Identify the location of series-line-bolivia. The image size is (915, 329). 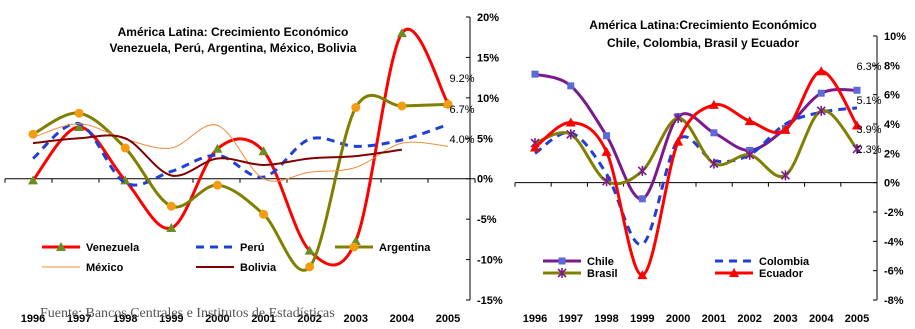
(217, 155).